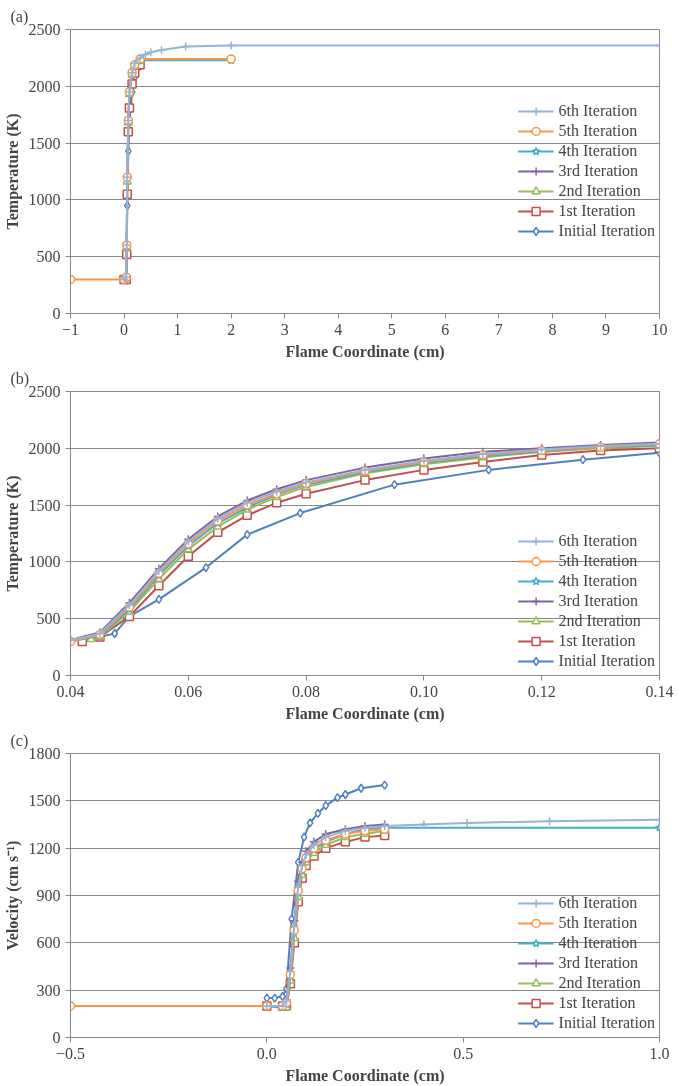  Describe the element at coordinates (423, 691) in the screenshot. I see `x-tick-label: 0.10` at that location.